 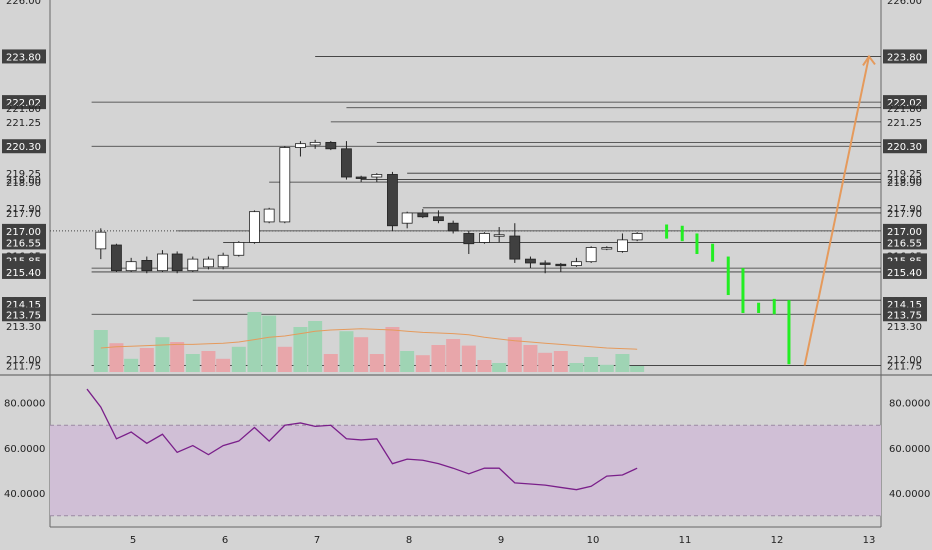 What do you see at coordinates (317, 540) in the screenshot?
I see `x-tick: 7` at bounding box center [317, 540].